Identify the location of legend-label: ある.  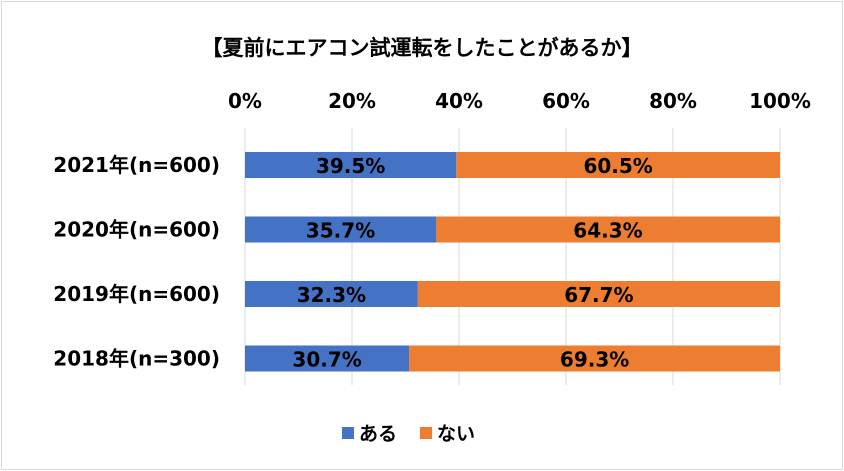
(378, 434).